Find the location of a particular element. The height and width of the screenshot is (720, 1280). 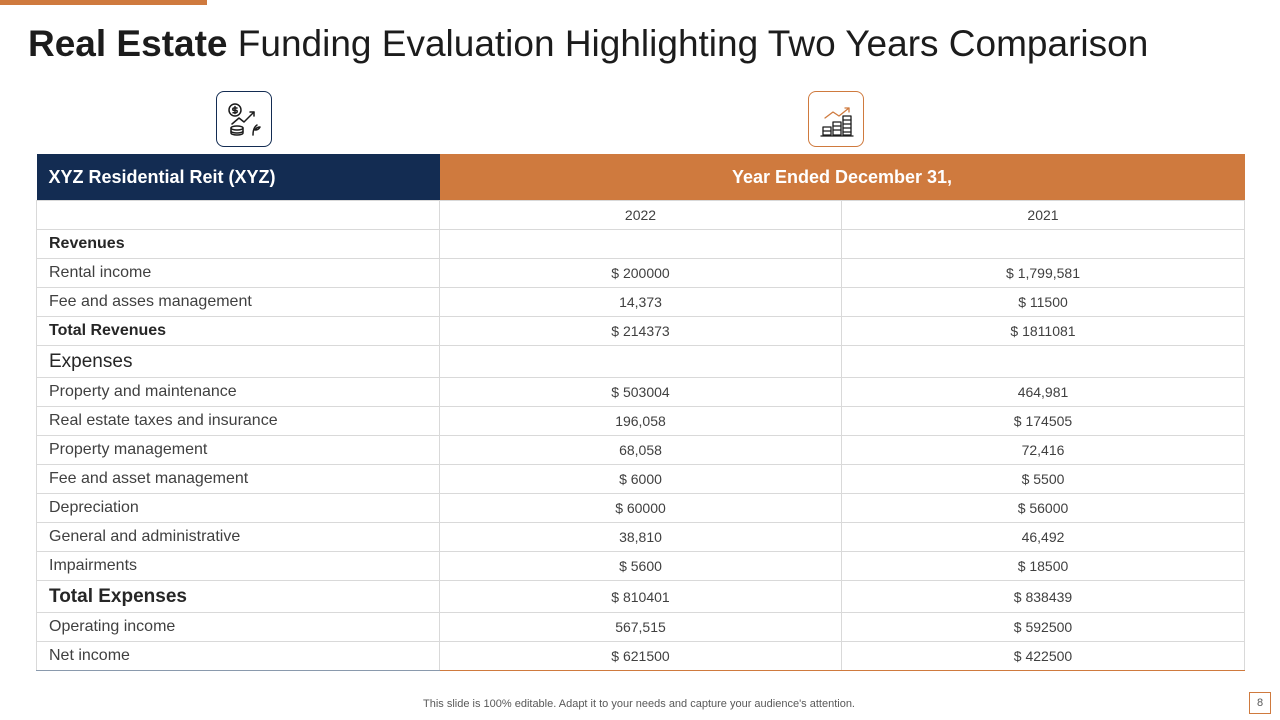

value-2022: 68,058 is located at coordinates (640, 450).